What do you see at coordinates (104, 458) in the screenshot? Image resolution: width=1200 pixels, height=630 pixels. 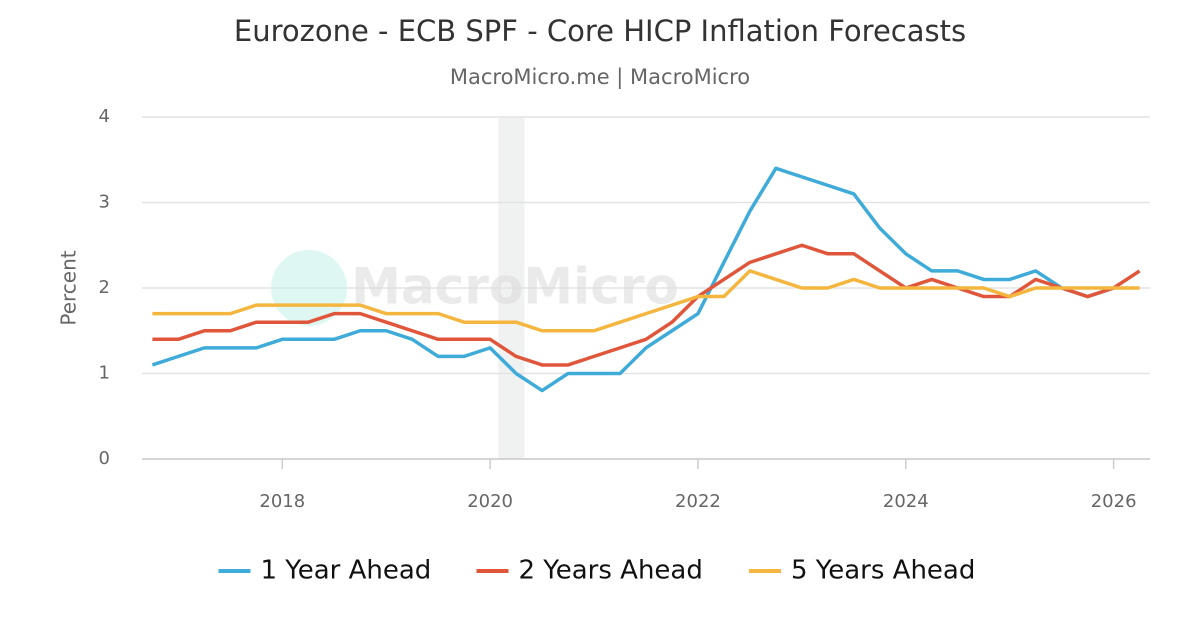 I see `y-tick-label: 0` at bounding box center [104, 458].